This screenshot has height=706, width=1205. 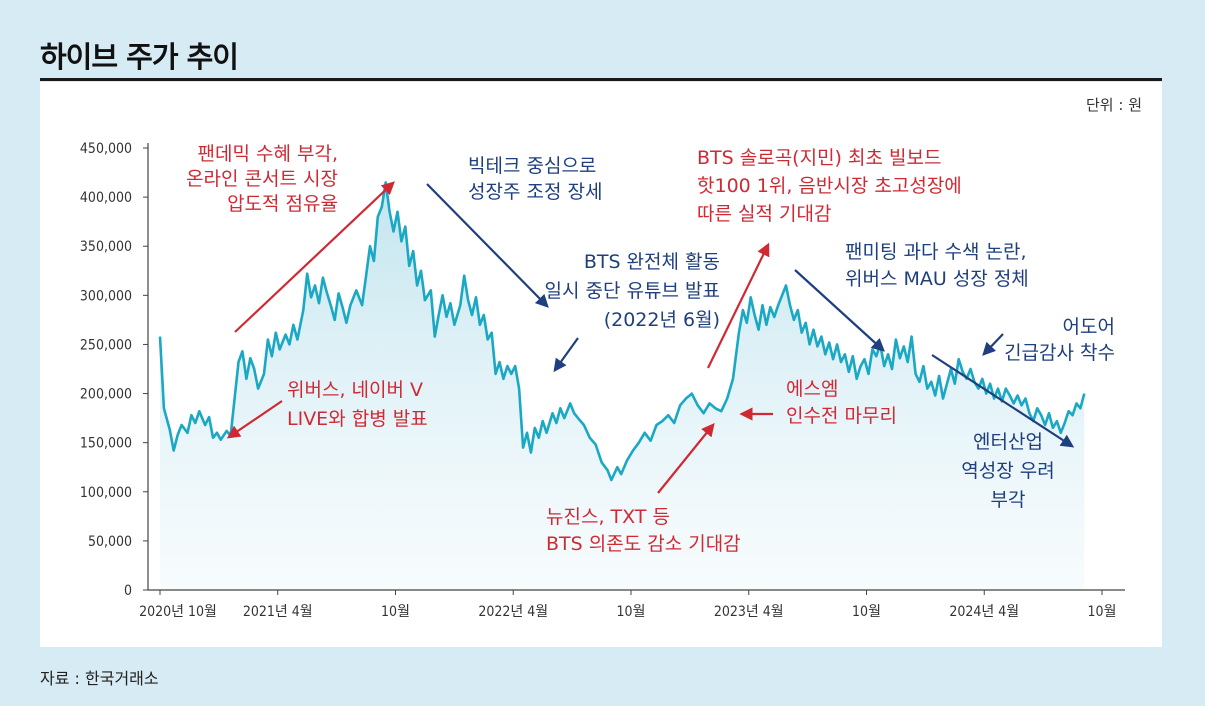 What do you see at coordinates (535, 192) in the screenshot?
I see `annotation-line: 성장주 조정 장세` at bounding box center [535, 192].